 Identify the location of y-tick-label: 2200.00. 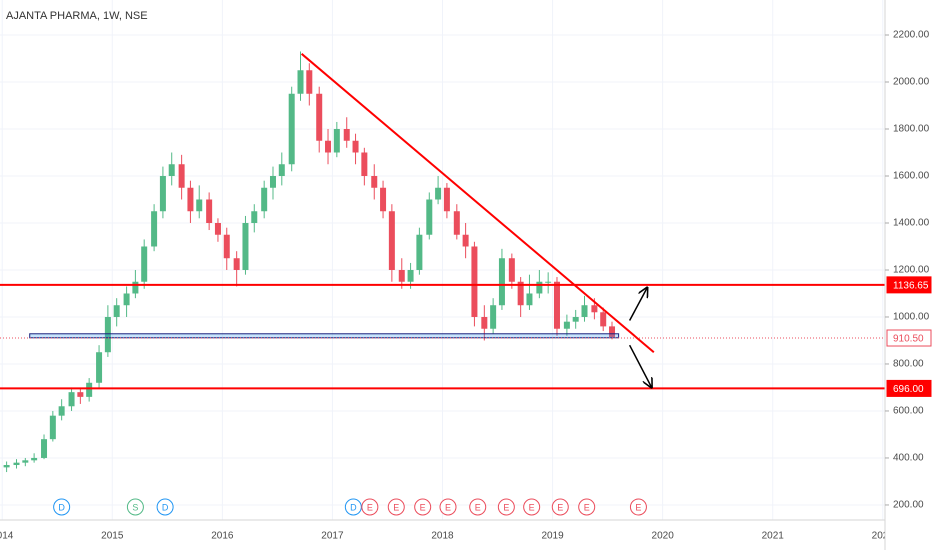
(911, 35).